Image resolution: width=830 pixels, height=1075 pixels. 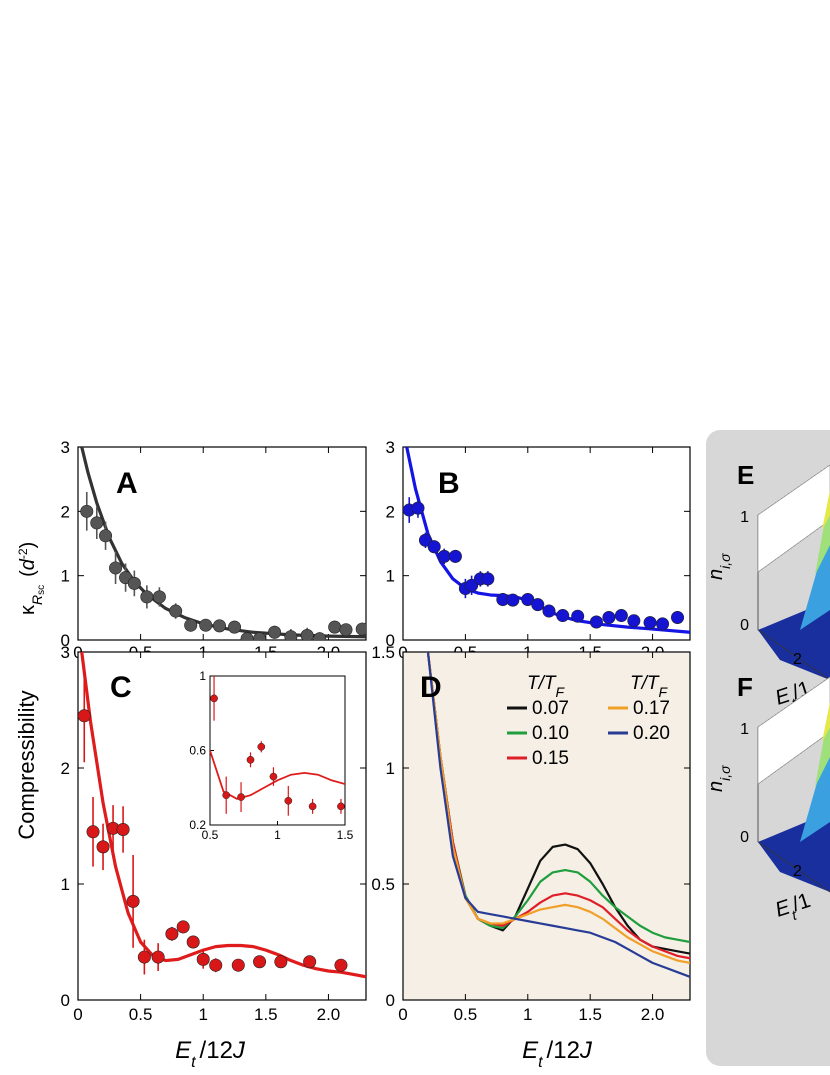 I want to click on inset-y-tick-label: 0.6, so click(x=197, y=751).